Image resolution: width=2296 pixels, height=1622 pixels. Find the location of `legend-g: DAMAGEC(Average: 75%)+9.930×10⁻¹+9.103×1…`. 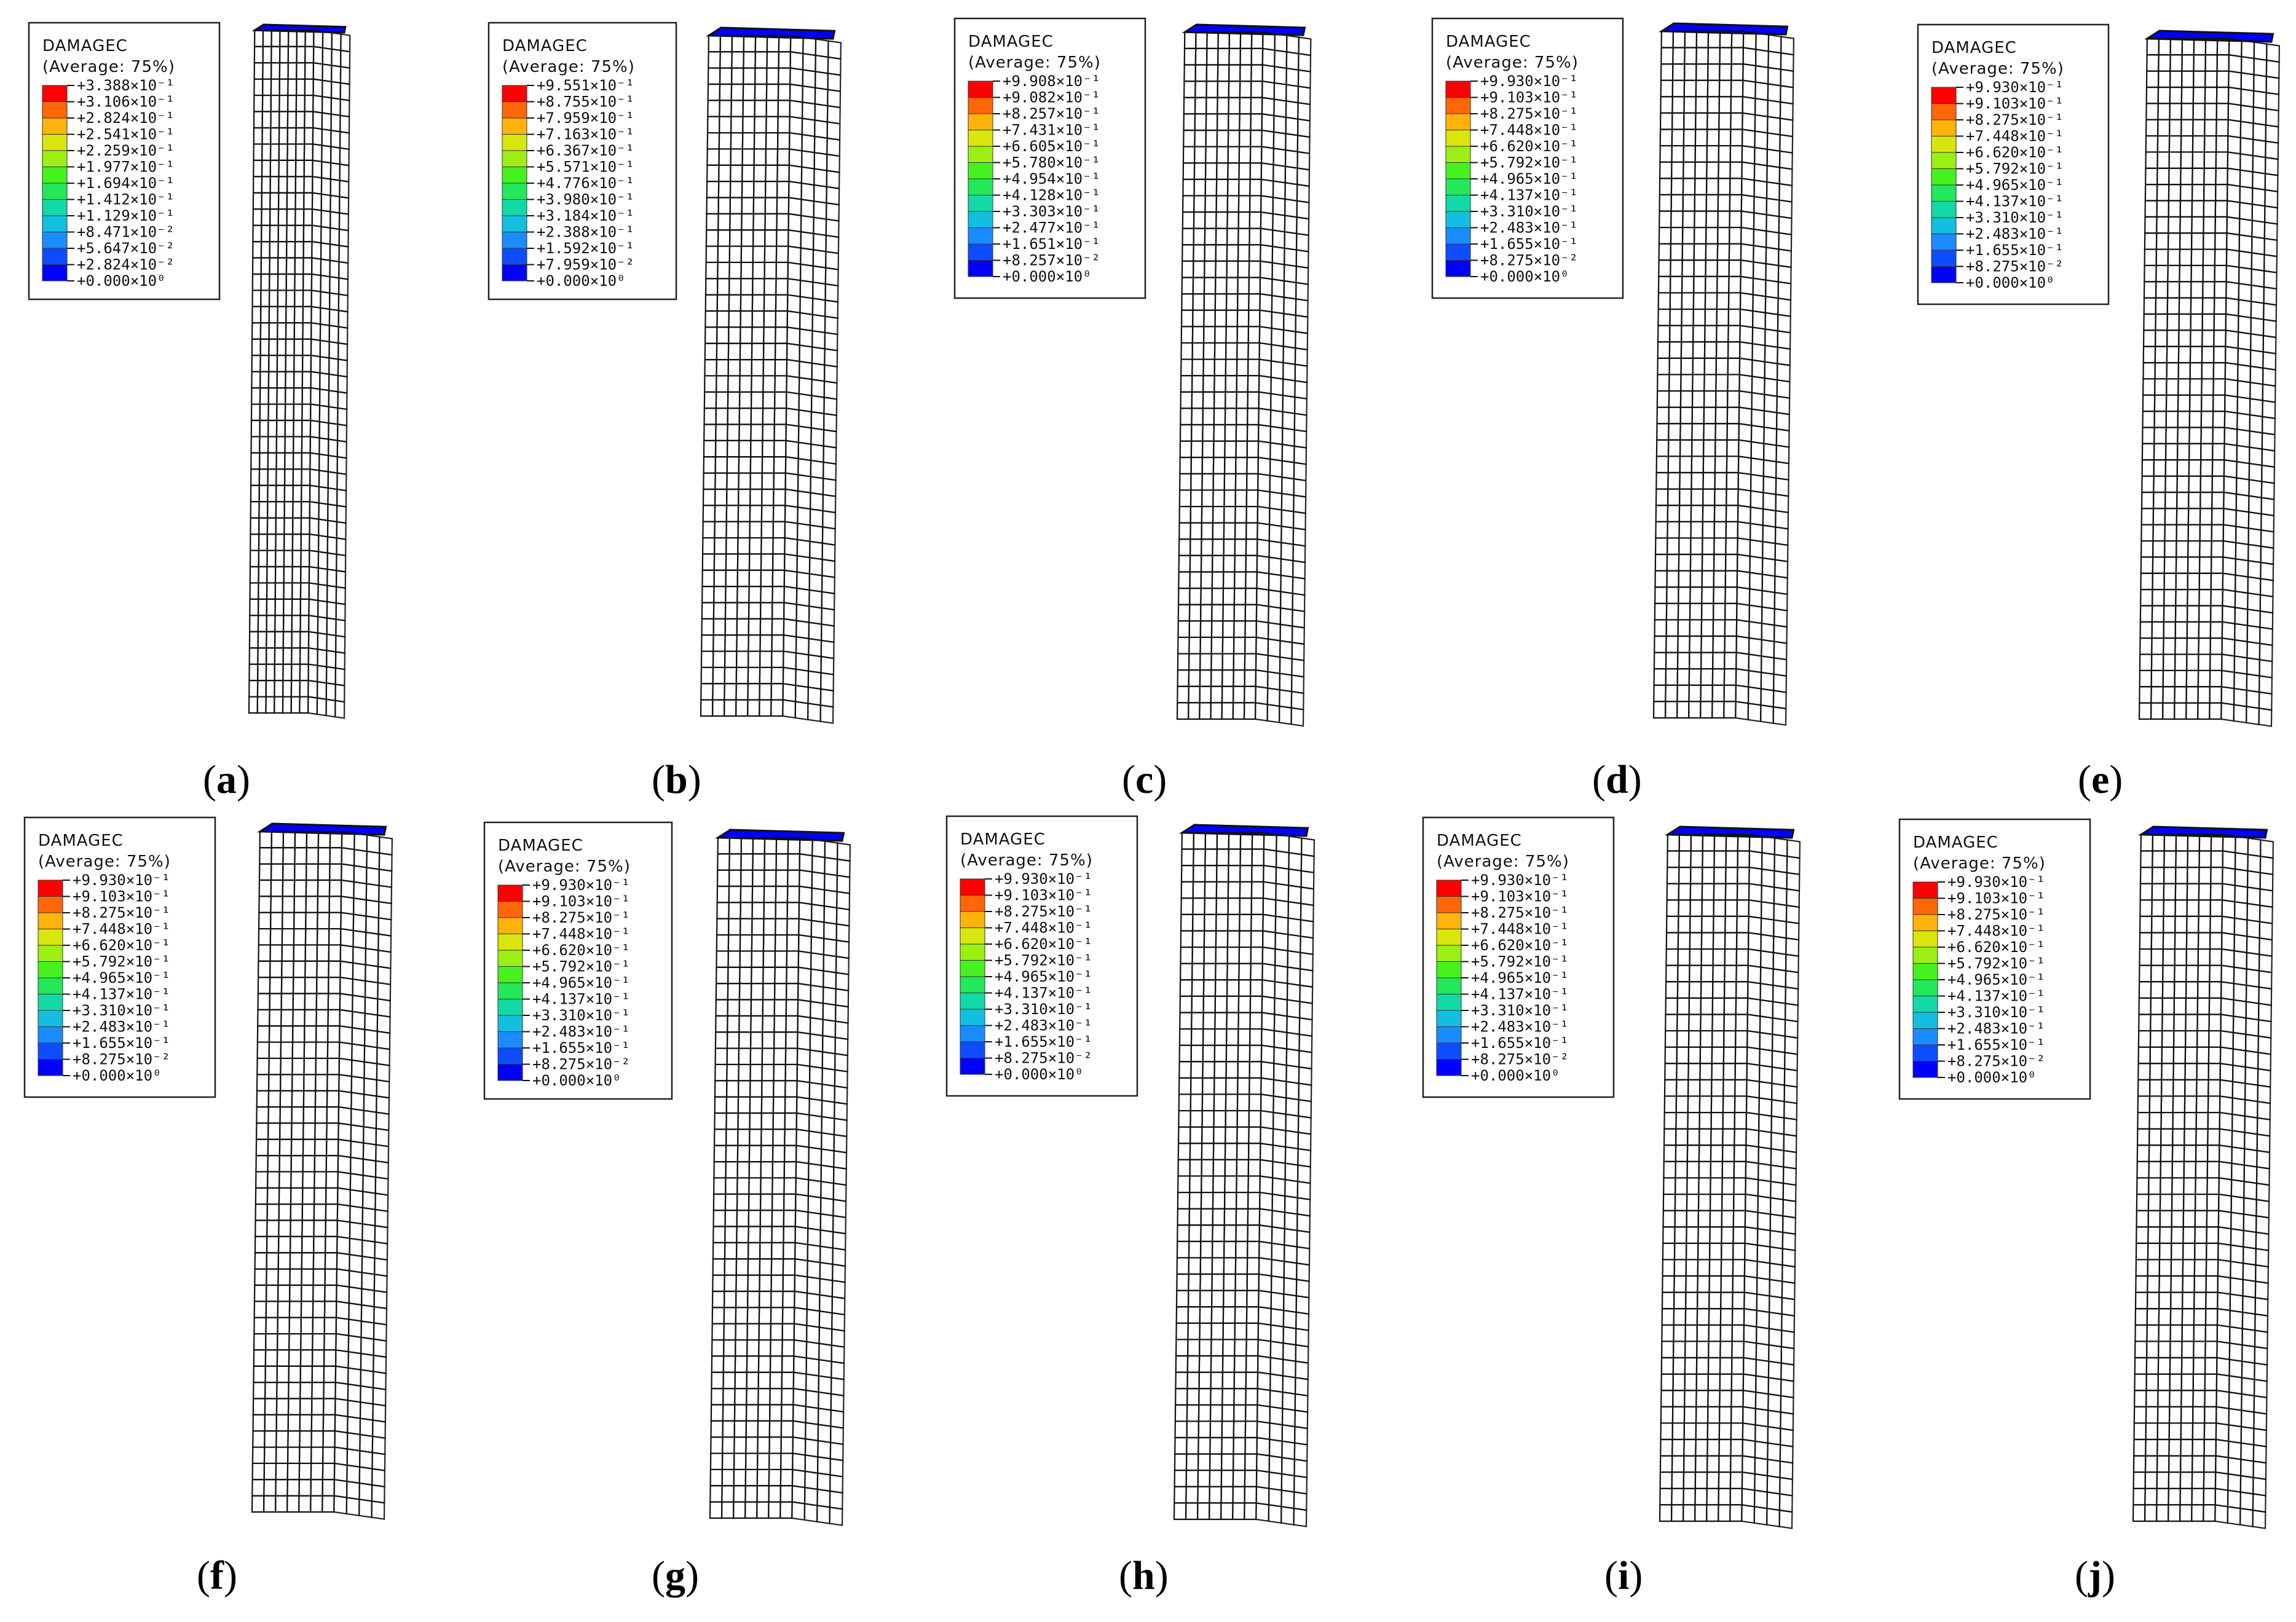

legend-g: DAMAGEC(Average: 75%)+9.930×10⁻¹+9.103×1… is located at coordinates (578, 961).